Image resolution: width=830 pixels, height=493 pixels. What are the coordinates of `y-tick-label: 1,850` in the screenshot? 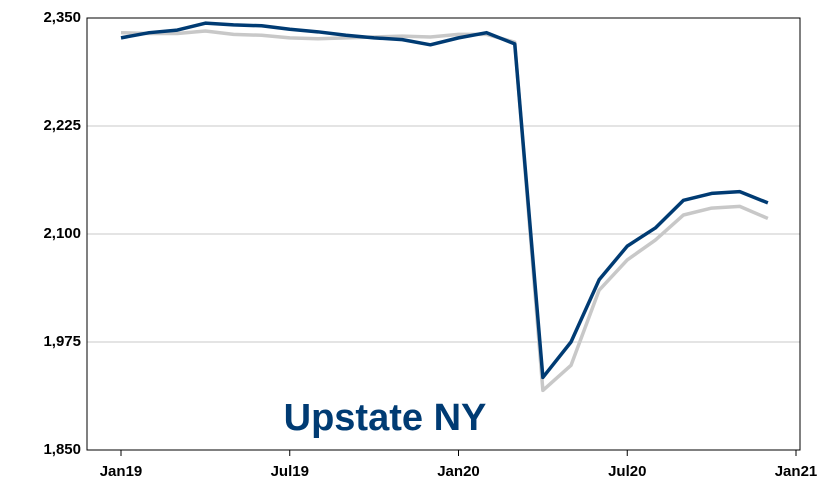 It's located at (62, 449).